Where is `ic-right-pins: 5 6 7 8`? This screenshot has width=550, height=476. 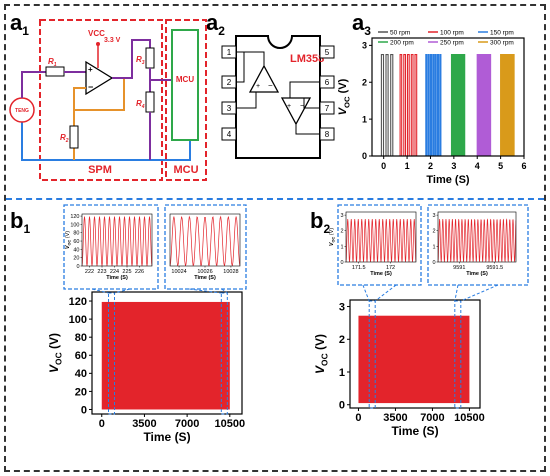 ic-right-pins: 5 6 7 8 is located at coordinates (327, 93).